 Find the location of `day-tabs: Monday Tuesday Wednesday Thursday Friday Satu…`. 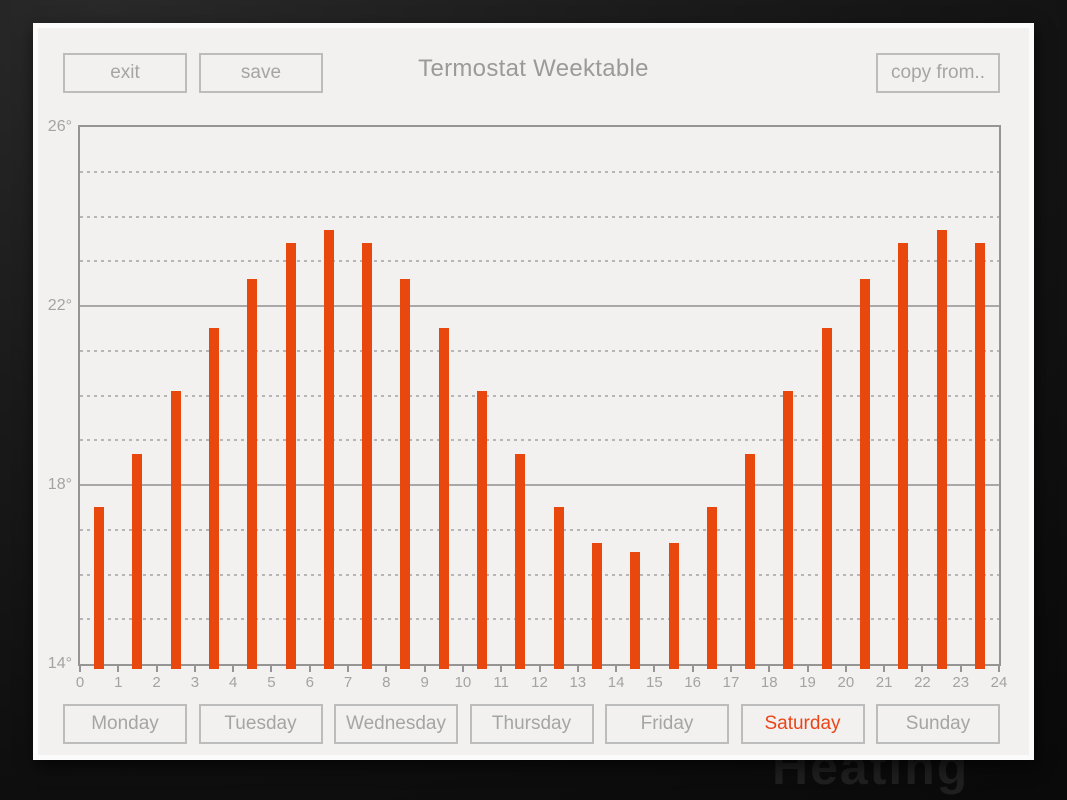

day-tabs: Monday Tuesday Wednesday Thursday Friday Satu… is located at coordinates (531, 724).